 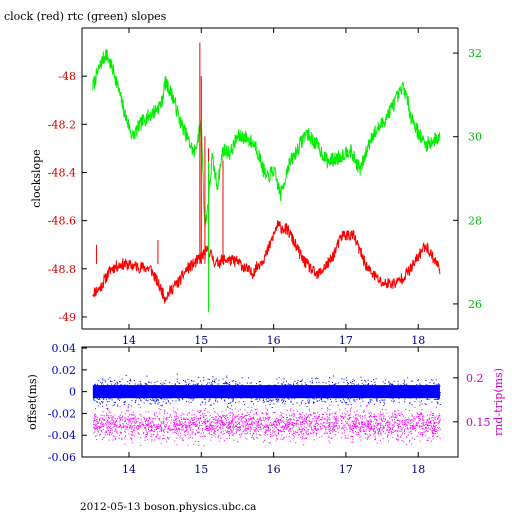 What do you see at coordinates (62, 435) in the screenshot?
I see `bottom-left-tick-label: -0.04` at bounding box center [62, 435].